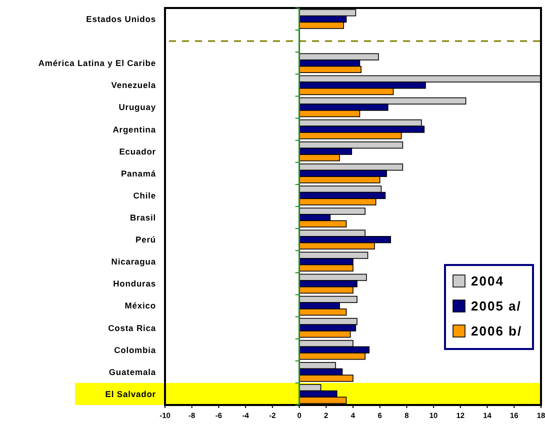  Describe the element at coordinates (133, 85) in the screenshot. I see `y-tick-label: Venezuela` at that location.